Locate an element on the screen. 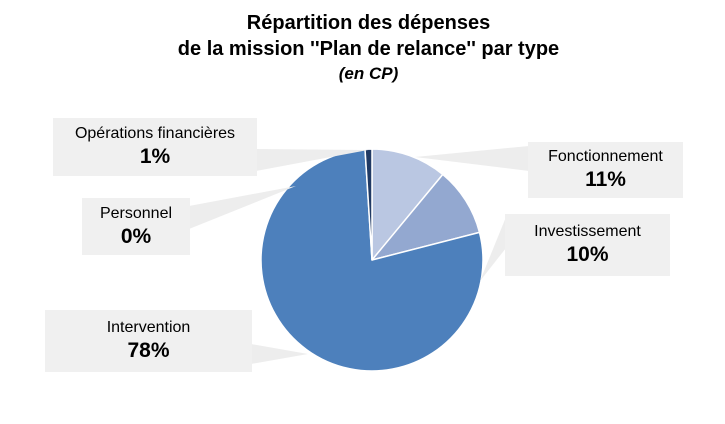  leader-operations-financieres is located at coordinates (312, 160).